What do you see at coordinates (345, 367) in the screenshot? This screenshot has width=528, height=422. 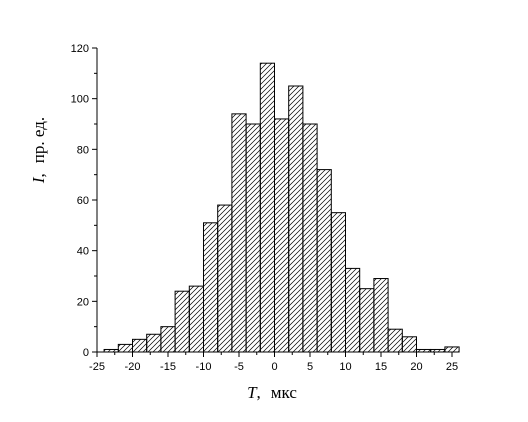 I see `x-tick-label: 10` at bounding box center [345, 367].